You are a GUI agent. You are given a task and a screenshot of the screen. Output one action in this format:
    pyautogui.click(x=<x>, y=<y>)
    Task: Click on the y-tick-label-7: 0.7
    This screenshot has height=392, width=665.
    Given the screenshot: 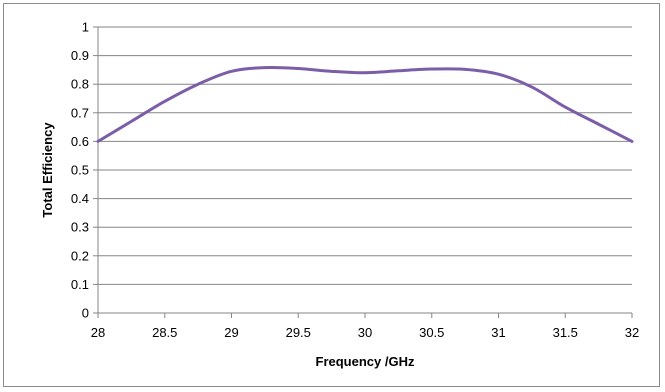 What is the action you would take?
    pyautogui.click(x=80, y=112)
    